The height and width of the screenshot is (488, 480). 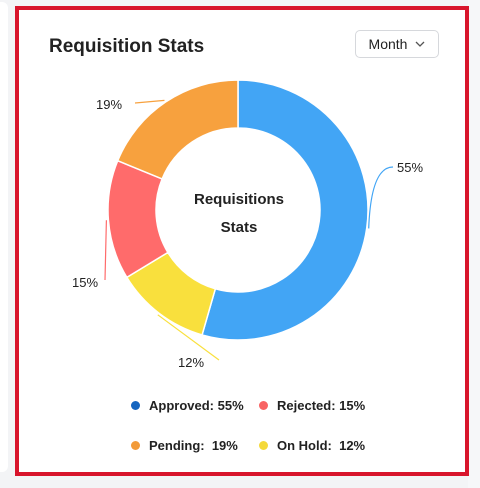 I want to click on legend-item-rejected: Rejected: 15%, so click(x=312, y=405).